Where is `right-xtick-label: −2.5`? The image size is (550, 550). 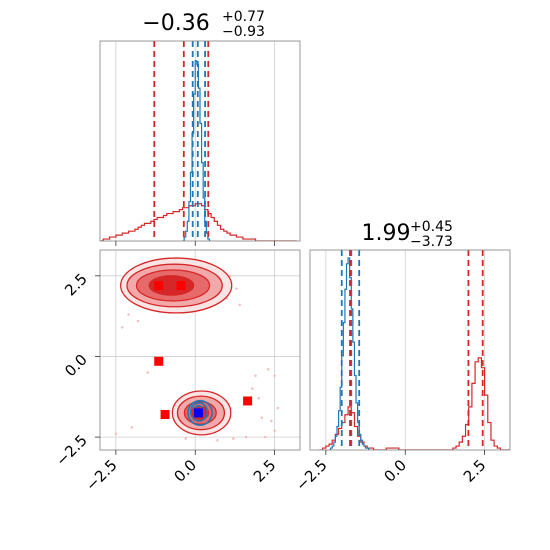 right-xtick-label: −2.5 is located at coordinates (311, 475).